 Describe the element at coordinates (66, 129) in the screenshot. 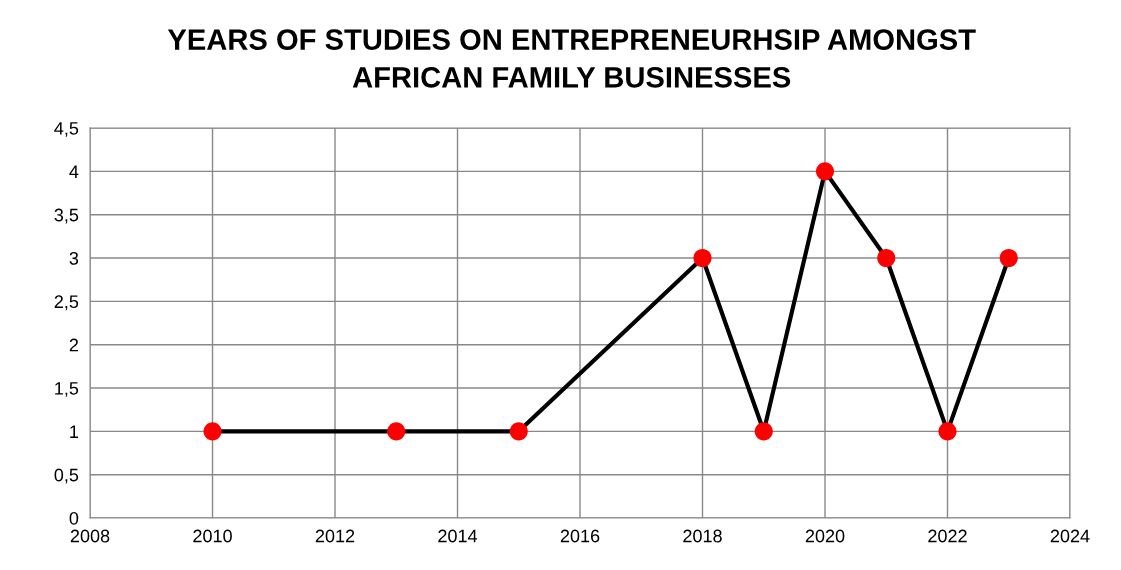

I see `y-tick-label: 4,5` at that location.